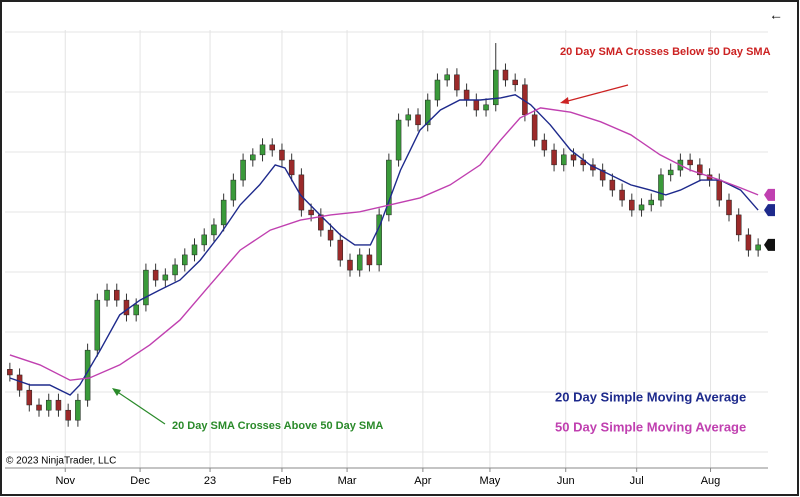 The height and width of the screenshot is (497, 800). What do you see at coordinates (650, 426) in the screenshot?
I see `legend-entry: 50 Day Simple Moving Average` at bounding box center [650, 426].